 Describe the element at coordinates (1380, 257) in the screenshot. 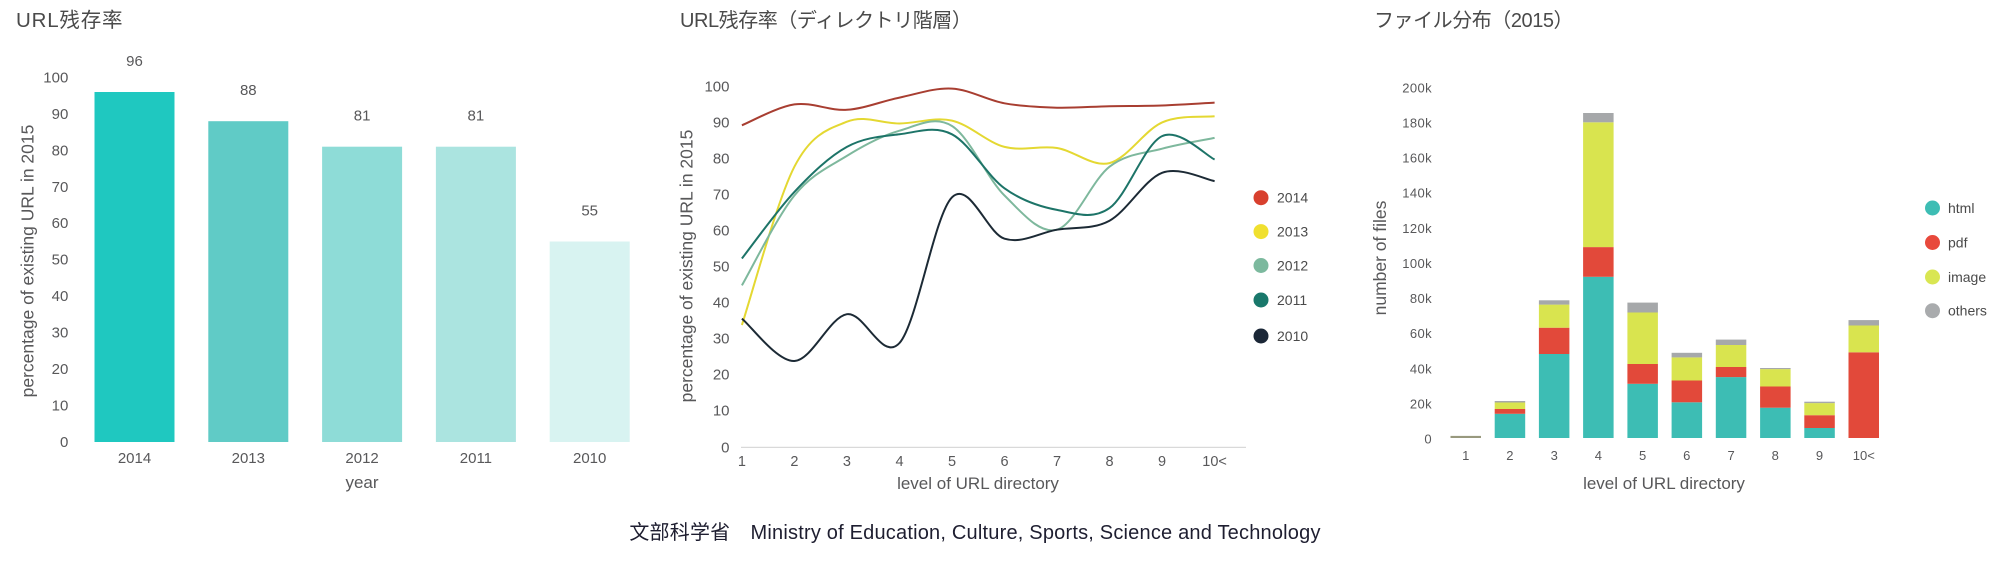

I see `svg-text: number of files` at that location.